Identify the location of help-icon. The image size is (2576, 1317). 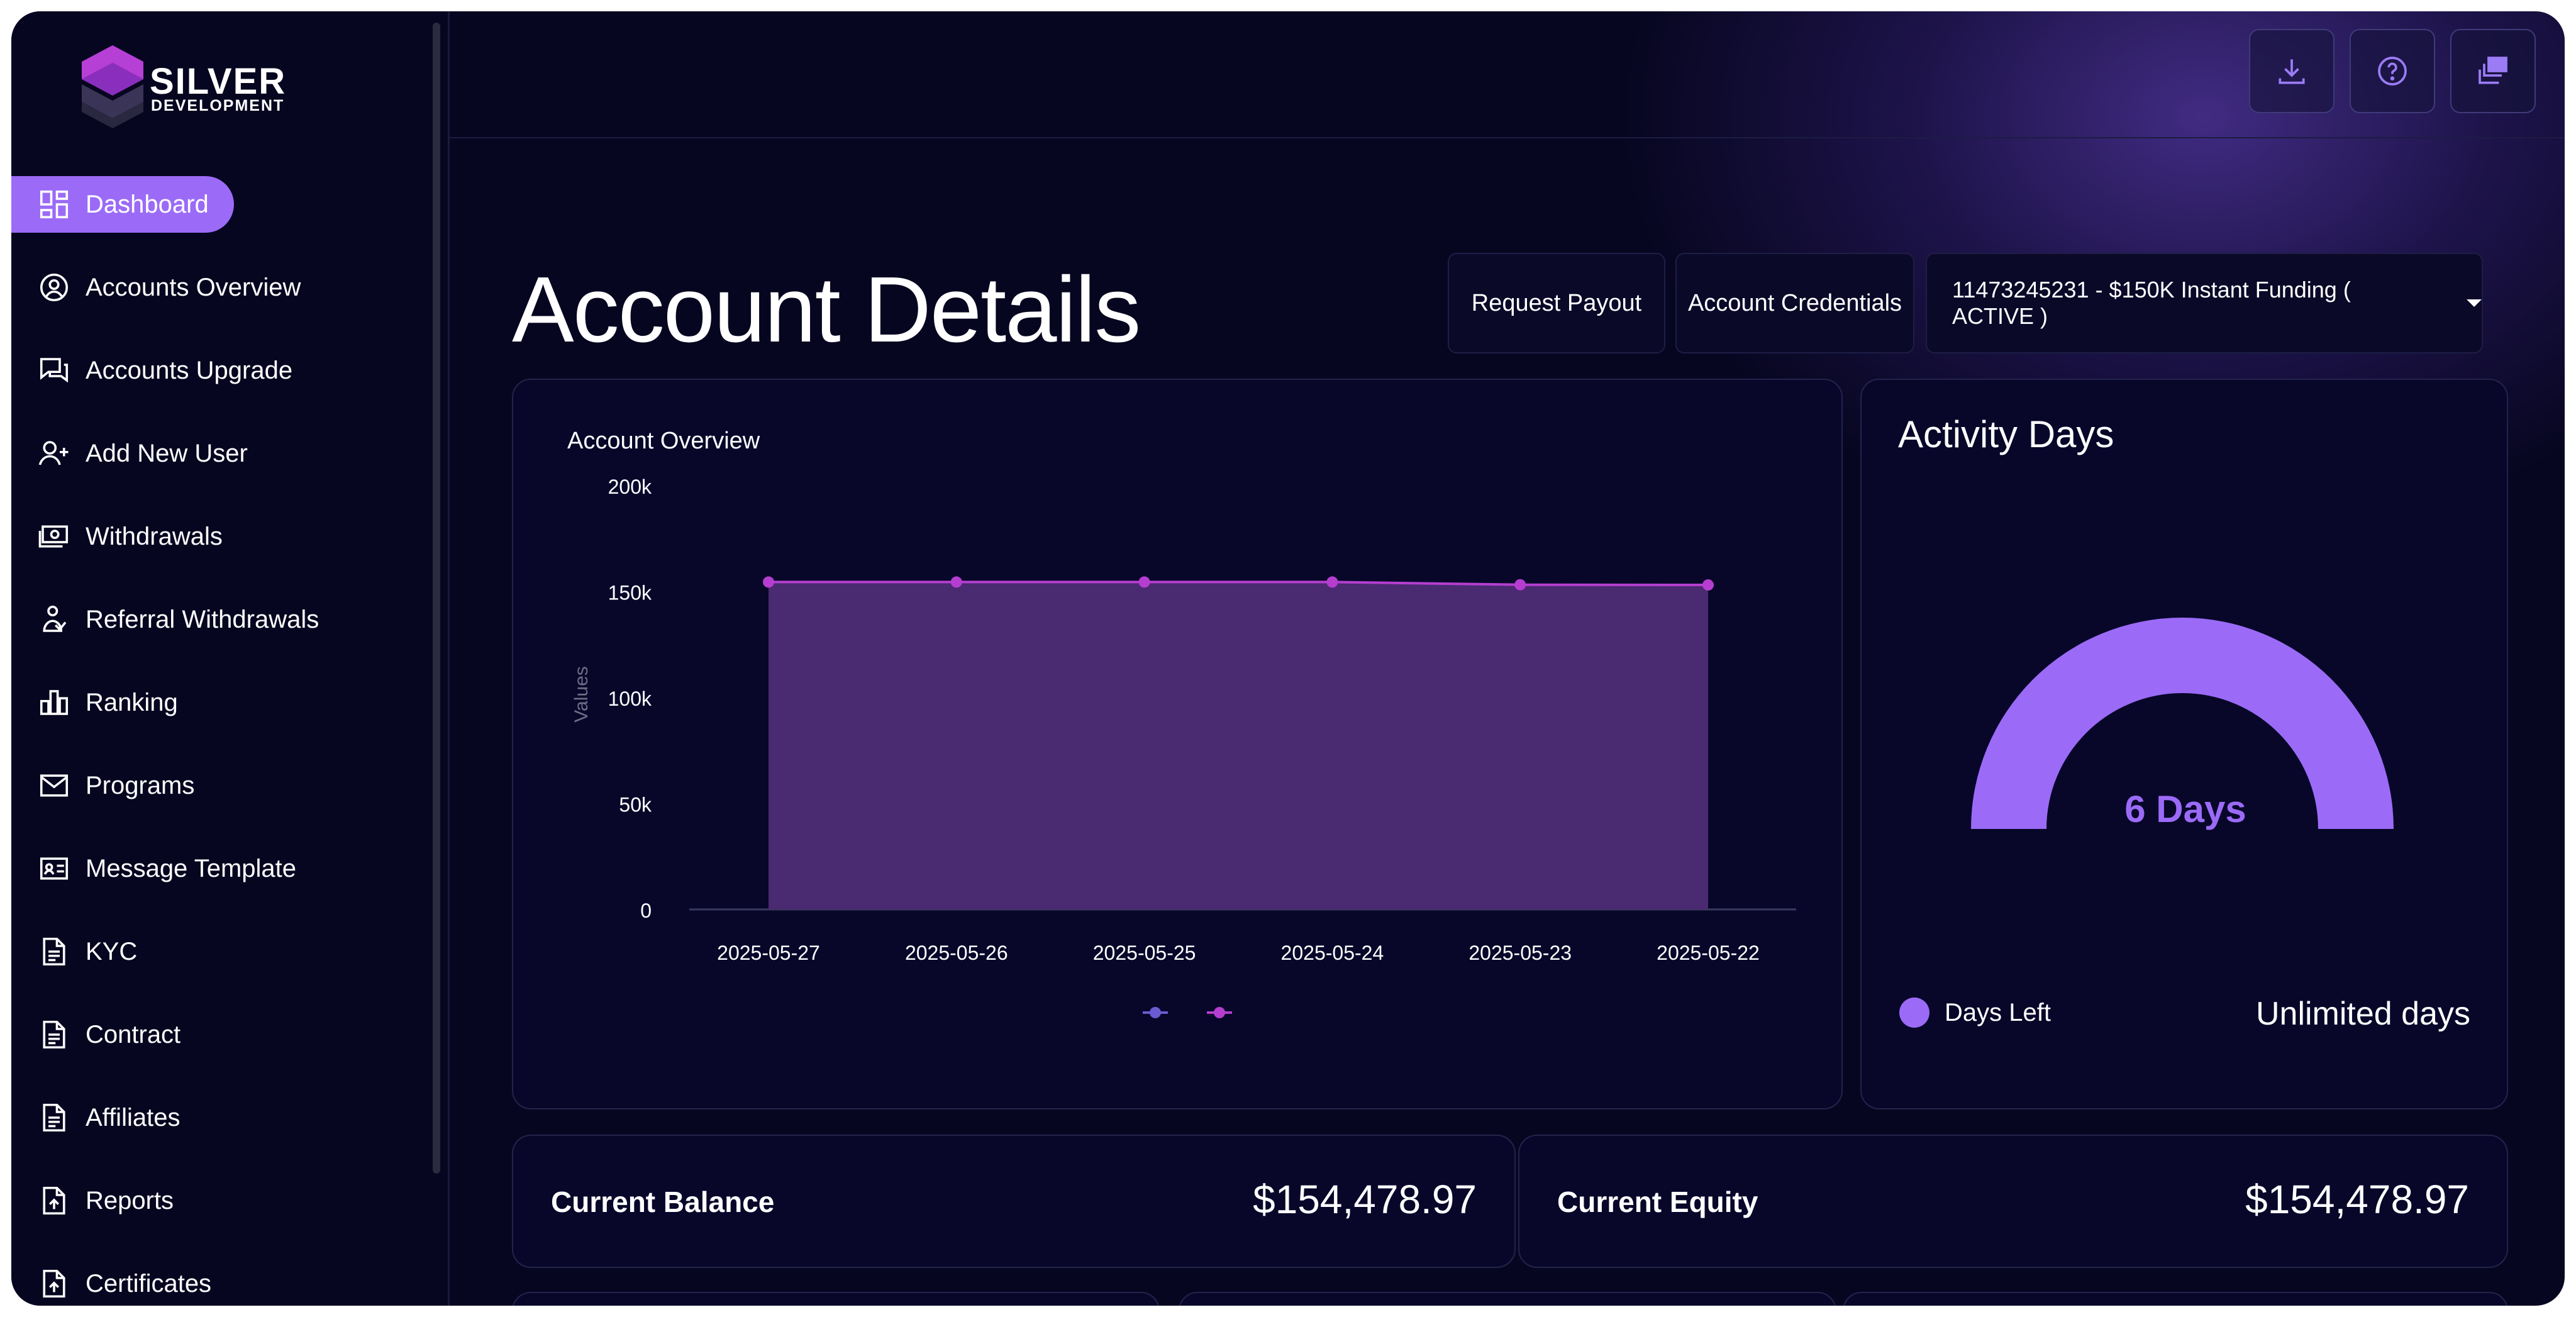
(2392, 71).